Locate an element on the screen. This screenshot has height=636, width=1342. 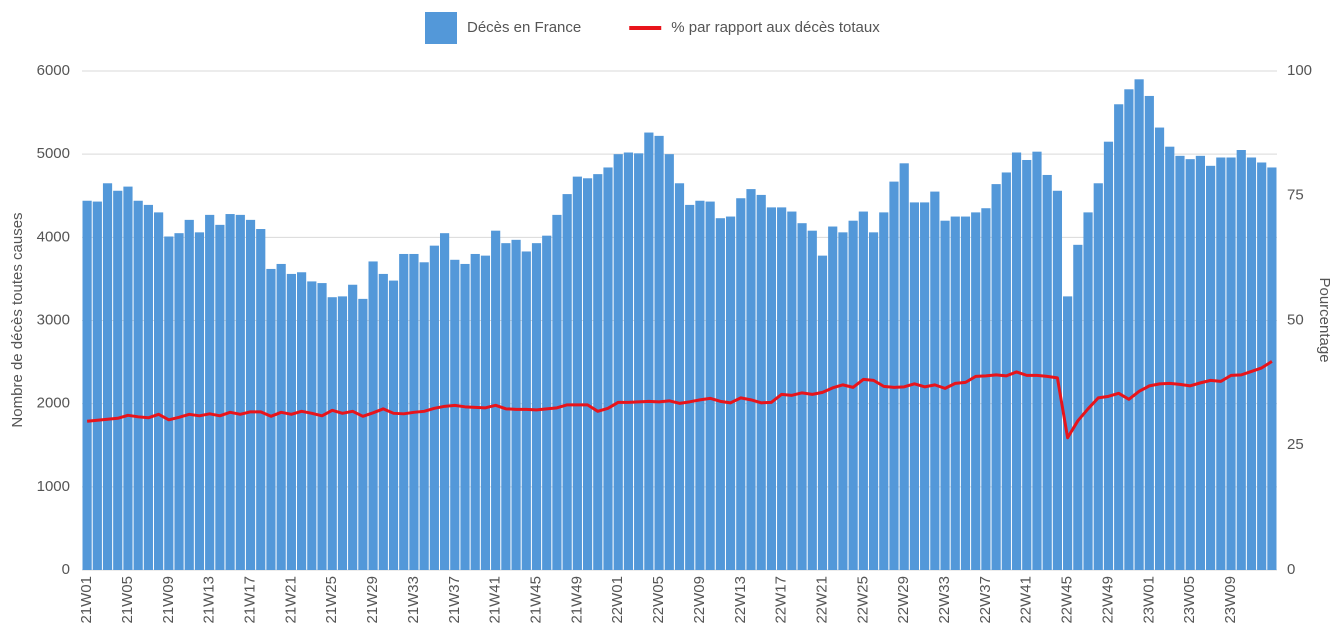
y2-axis-title: Pourcentage is located at coordinates (1324, 319).